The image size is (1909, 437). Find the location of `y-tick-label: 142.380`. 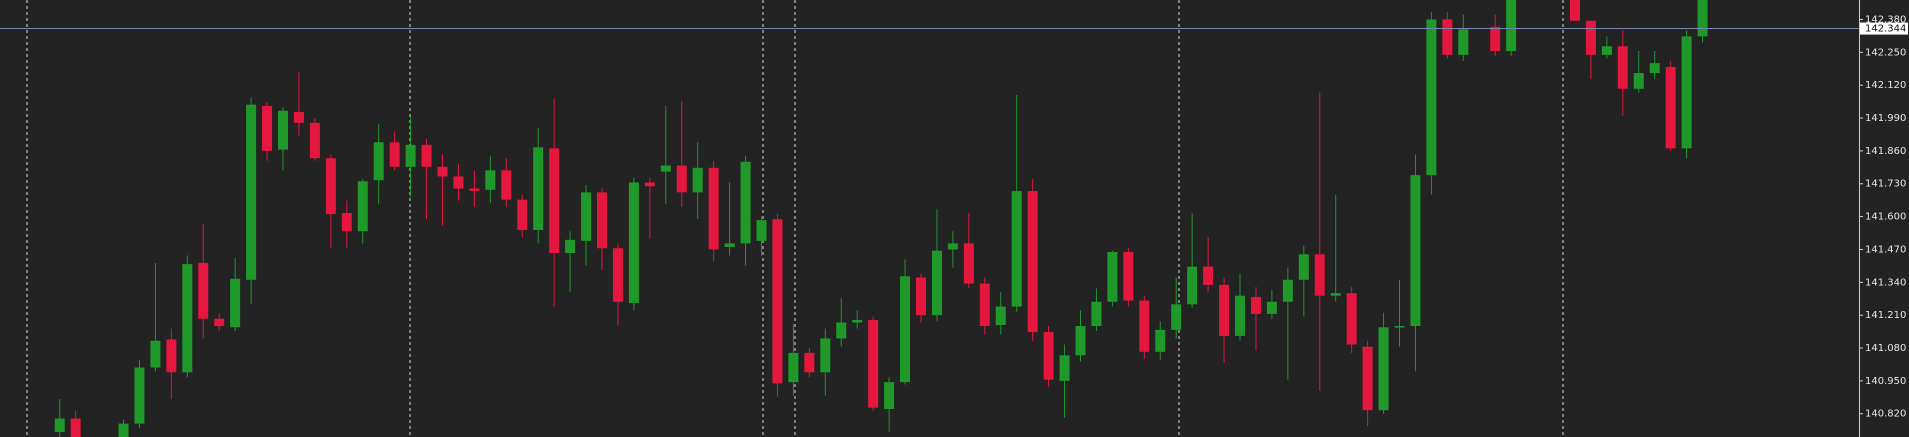

y-tick-label: 142.380 is located at coordinates (1885, 19).